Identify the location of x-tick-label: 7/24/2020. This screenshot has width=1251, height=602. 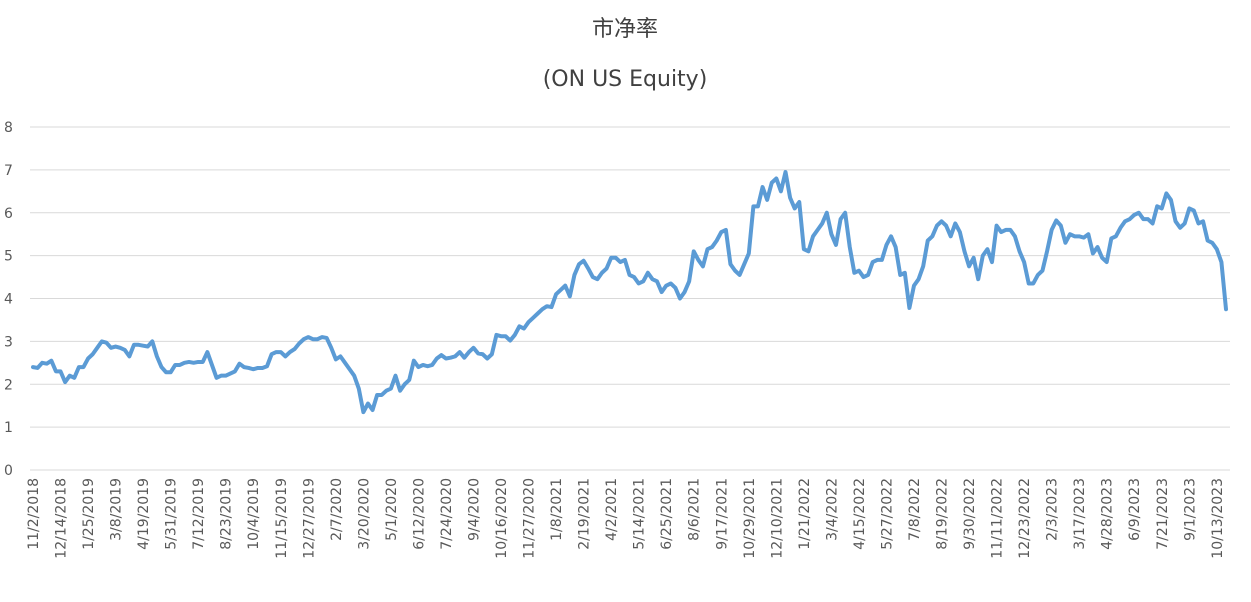
(447, 514).